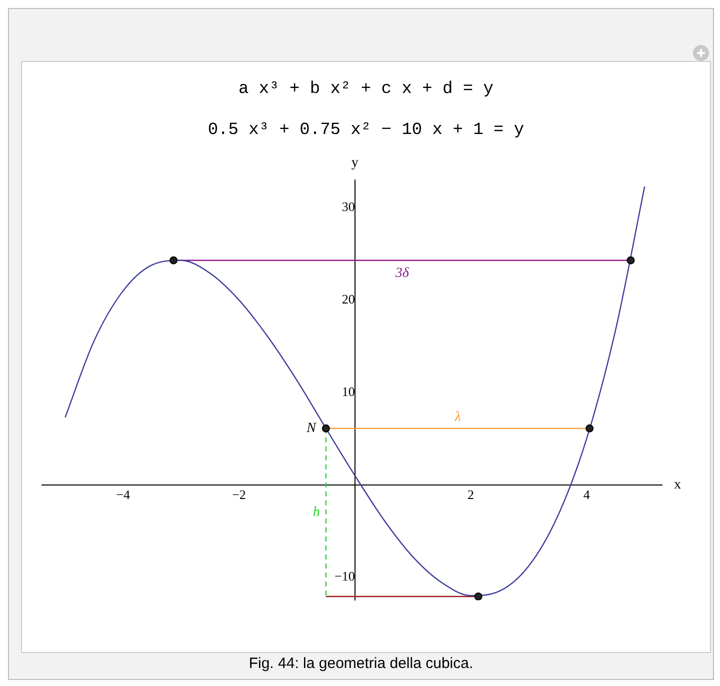 This screenshot has width=720, height=686. I want to click on x-axis-title: x, so click(677, 484).